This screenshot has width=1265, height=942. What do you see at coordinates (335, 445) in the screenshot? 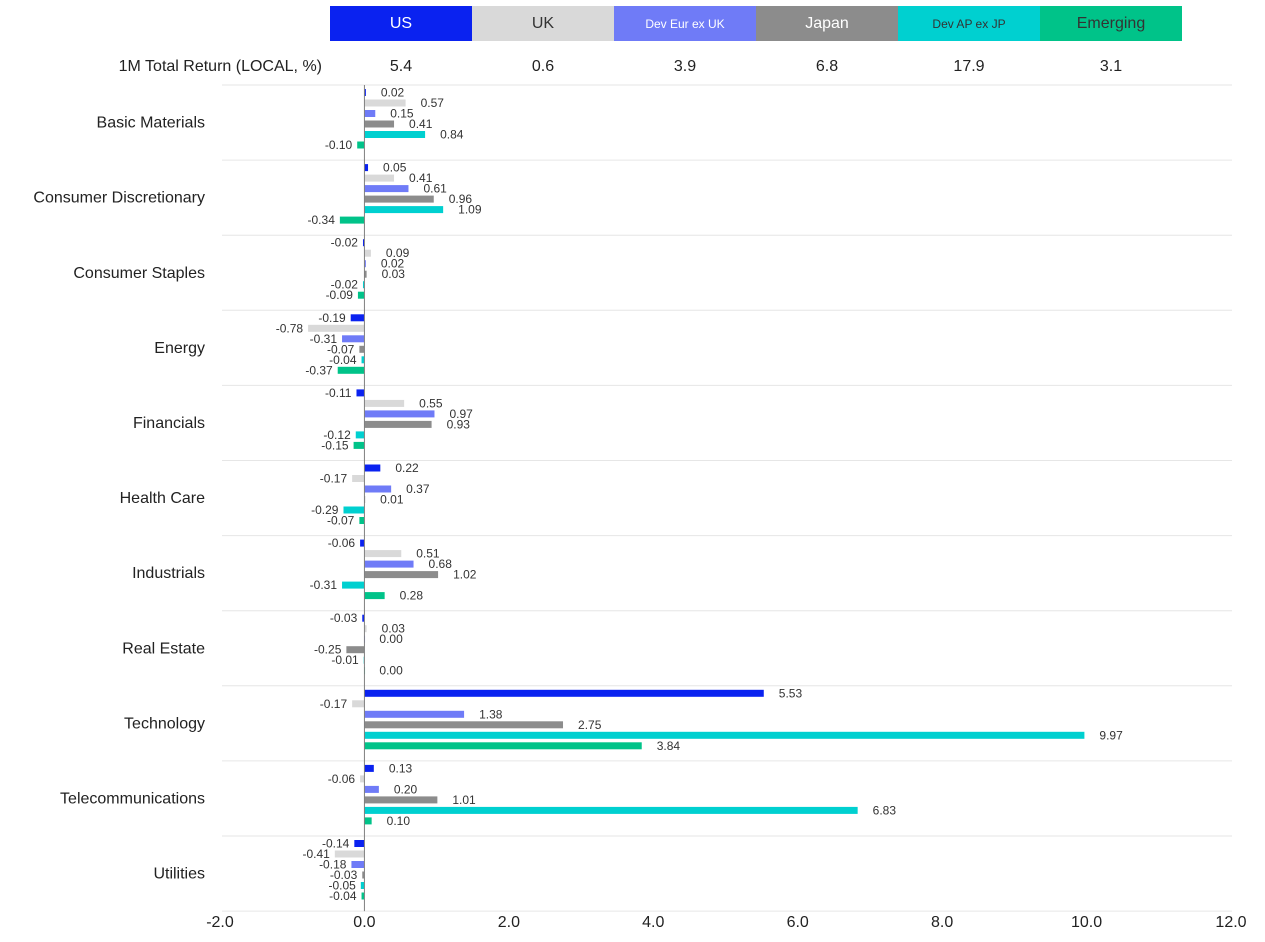
I see `data-label: -0.15` at bounding box center [335, 445].